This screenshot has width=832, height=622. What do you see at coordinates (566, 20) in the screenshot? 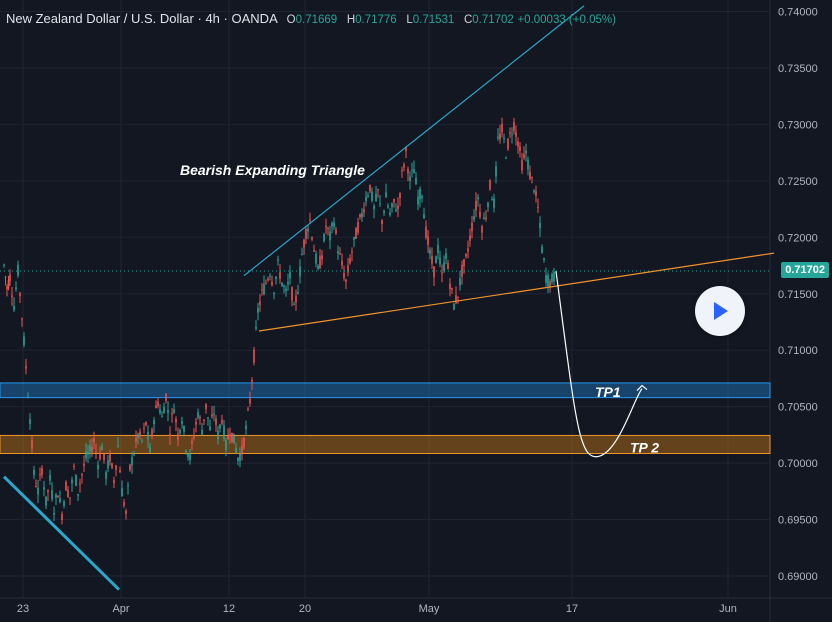
I see `change-value: +0.00033 (+0.05%)` at bounding box center [566, 20].